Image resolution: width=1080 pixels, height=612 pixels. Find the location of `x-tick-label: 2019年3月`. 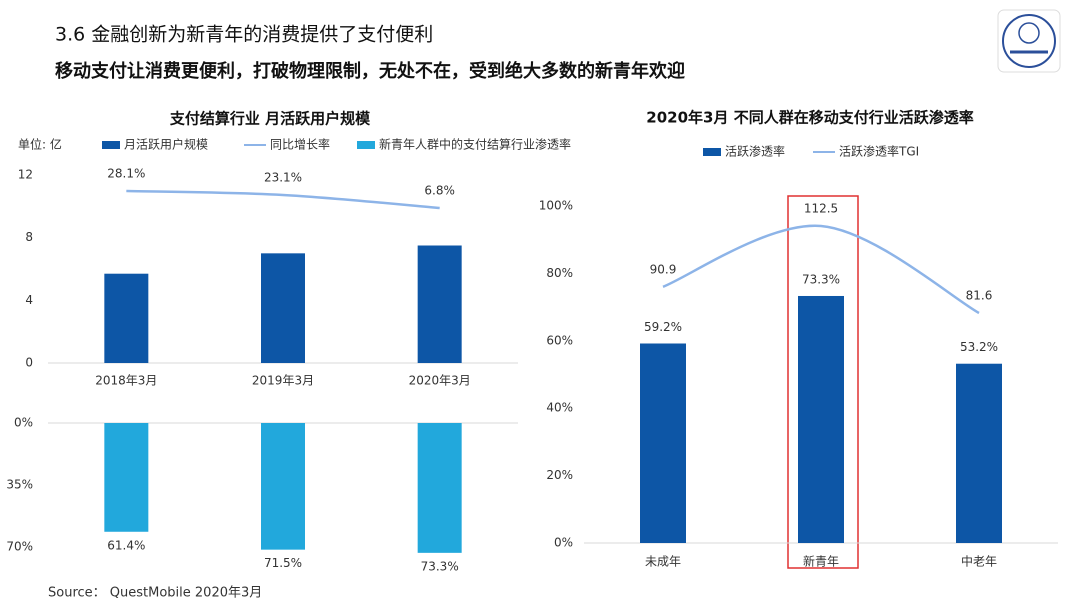

x-tick-label: 2019年3月 is located at coordinates (283, 381).